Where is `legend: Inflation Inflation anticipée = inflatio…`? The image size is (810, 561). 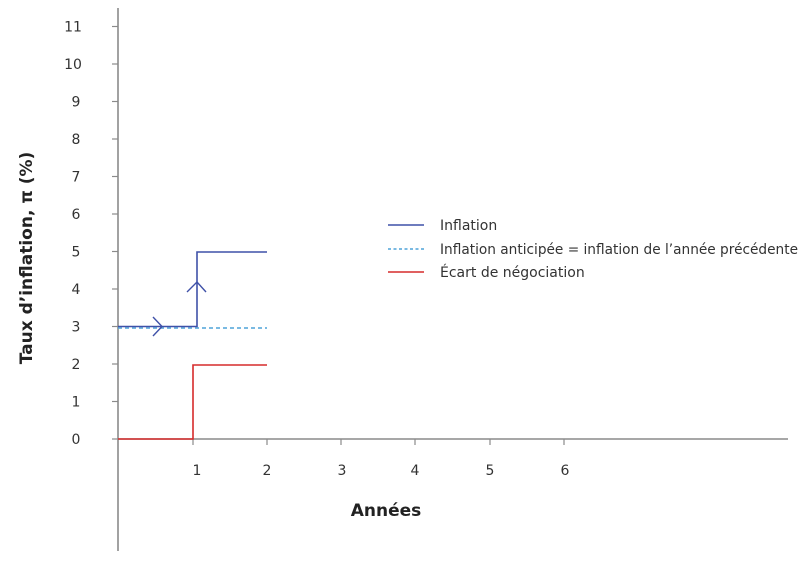 legend: Inflation Inflation anticipée = inflatio… is located at coordinates (593, 249).